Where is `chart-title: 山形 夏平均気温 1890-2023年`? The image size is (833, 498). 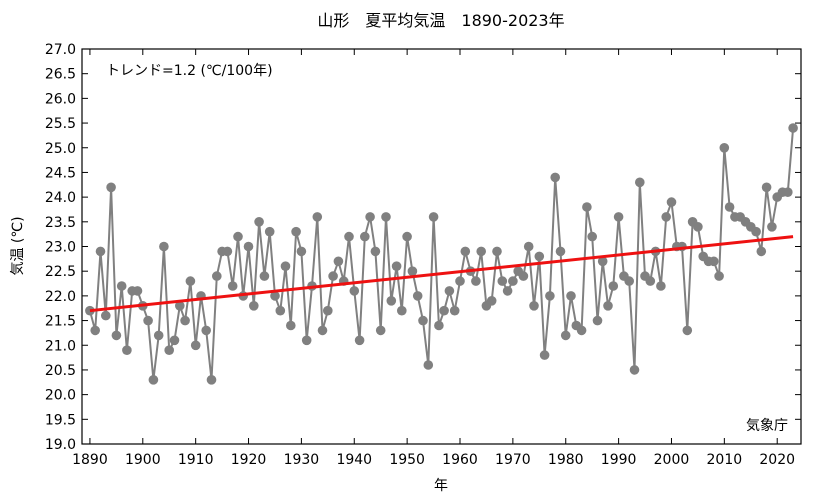 chart-title: 山形 夏平均気温 1890-2023年 is located at coordinates (440, 20).